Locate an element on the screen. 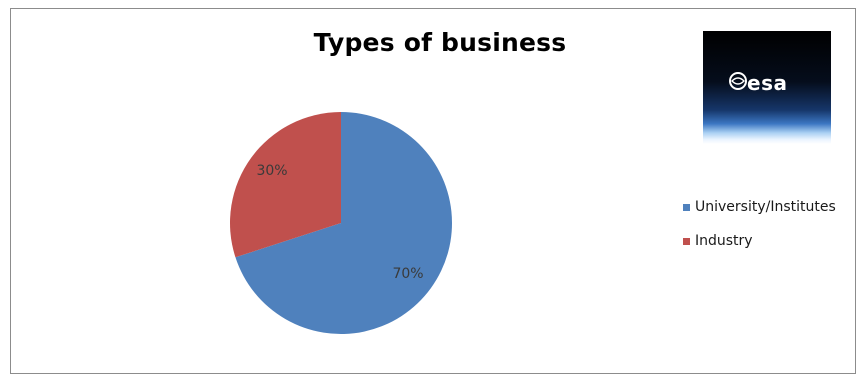 The image size is (860, 375). legend: University/Institutes Industry is located at coordinates (759, 232).